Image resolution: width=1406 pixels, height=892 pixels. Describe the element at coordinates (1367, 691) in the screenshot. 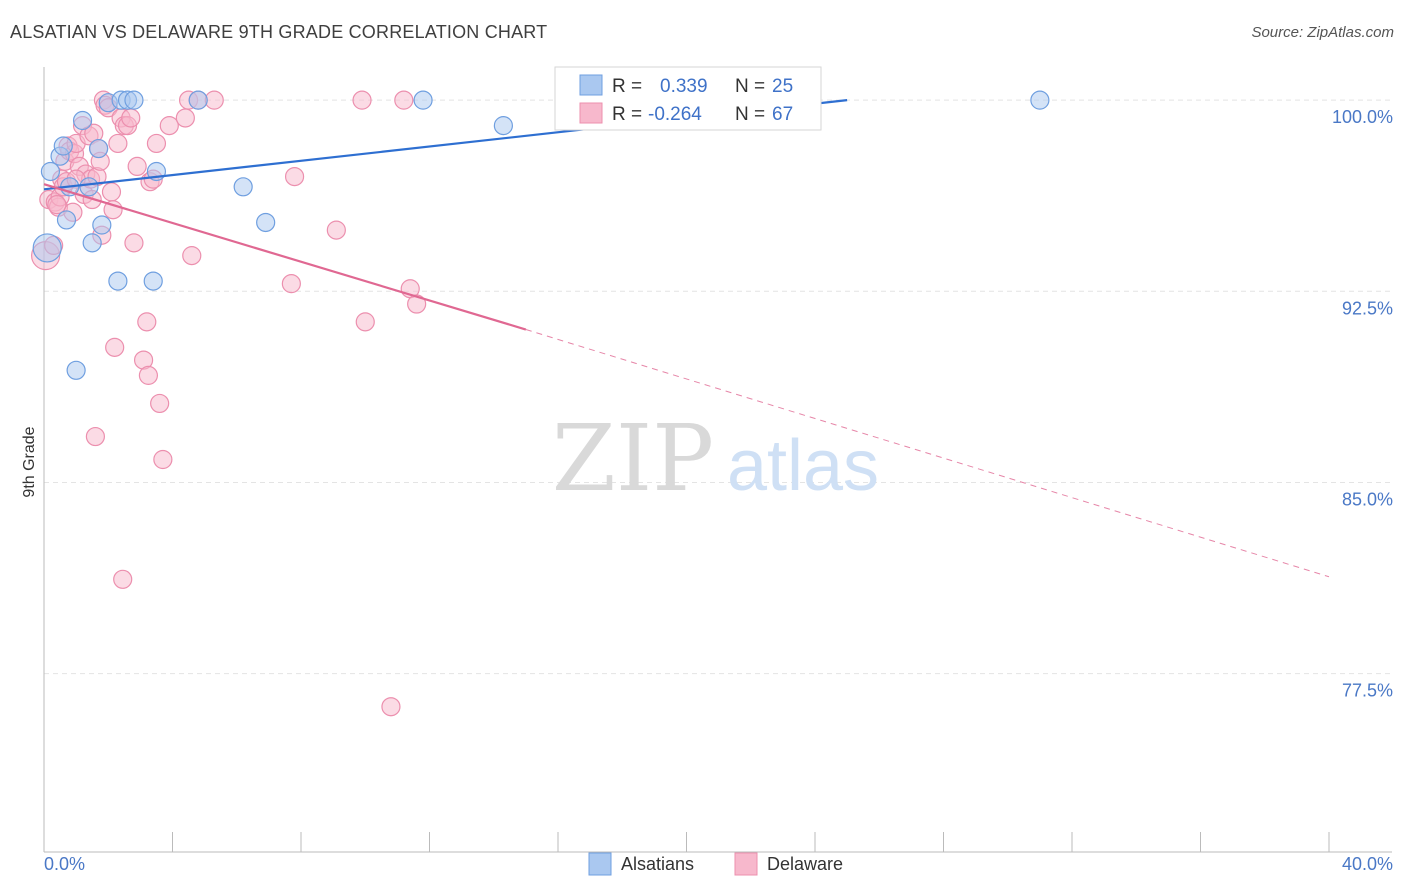

I see `y-tick-label: 77.5%` at that location.